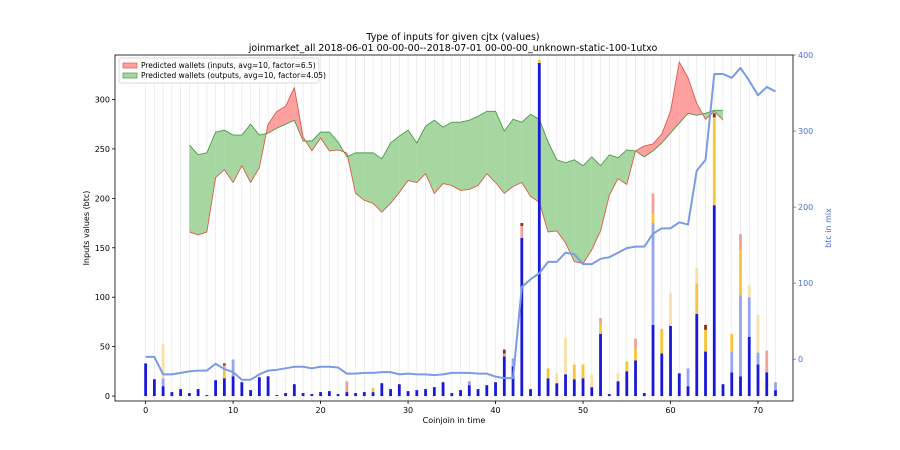  I want to click on y-axis-left: 0 50 100 150 200 250 300, so click(105, 248).